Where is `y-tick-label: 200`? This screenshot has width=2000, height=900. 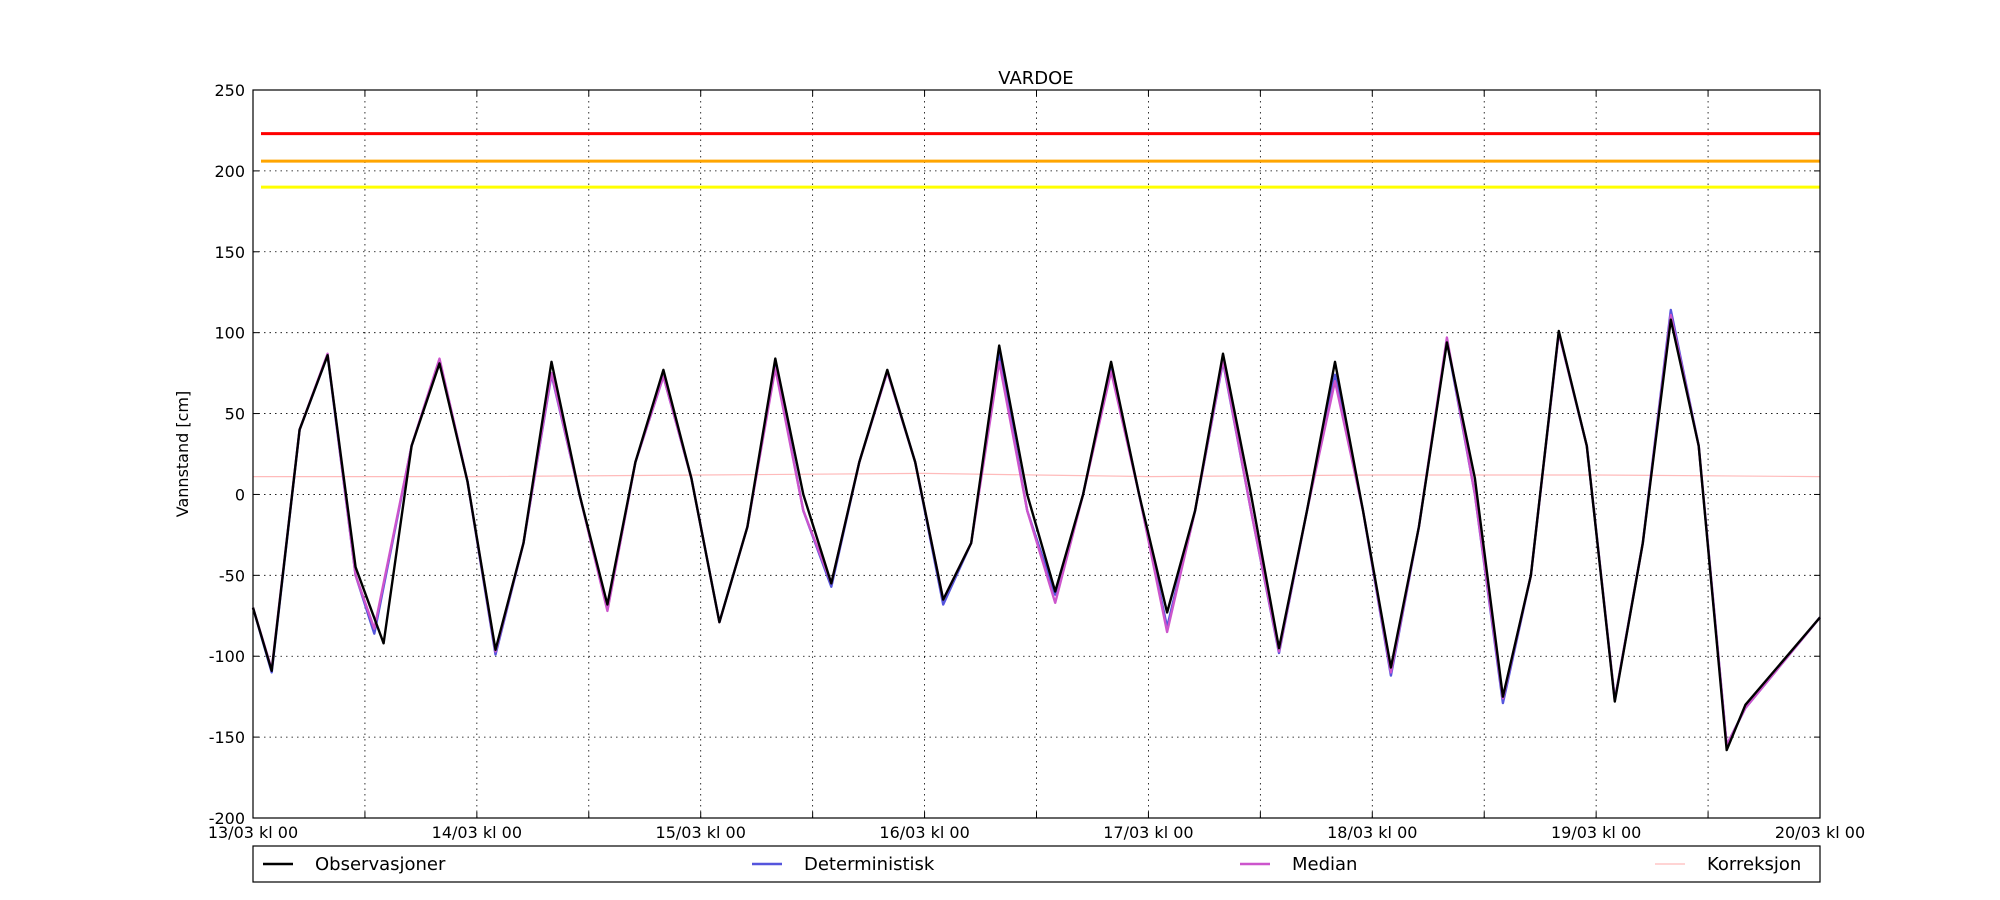
y-tick-label: 200 is located at coordinates (229, 171).